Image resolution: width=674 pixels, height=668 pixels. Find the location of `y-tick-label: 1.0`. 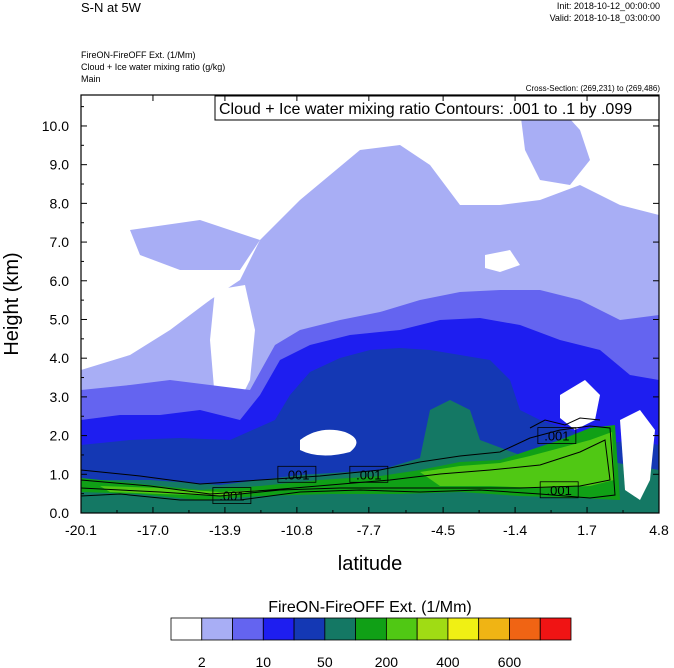

y-tick-label: 1.0 is located at coordinates (60, 474).